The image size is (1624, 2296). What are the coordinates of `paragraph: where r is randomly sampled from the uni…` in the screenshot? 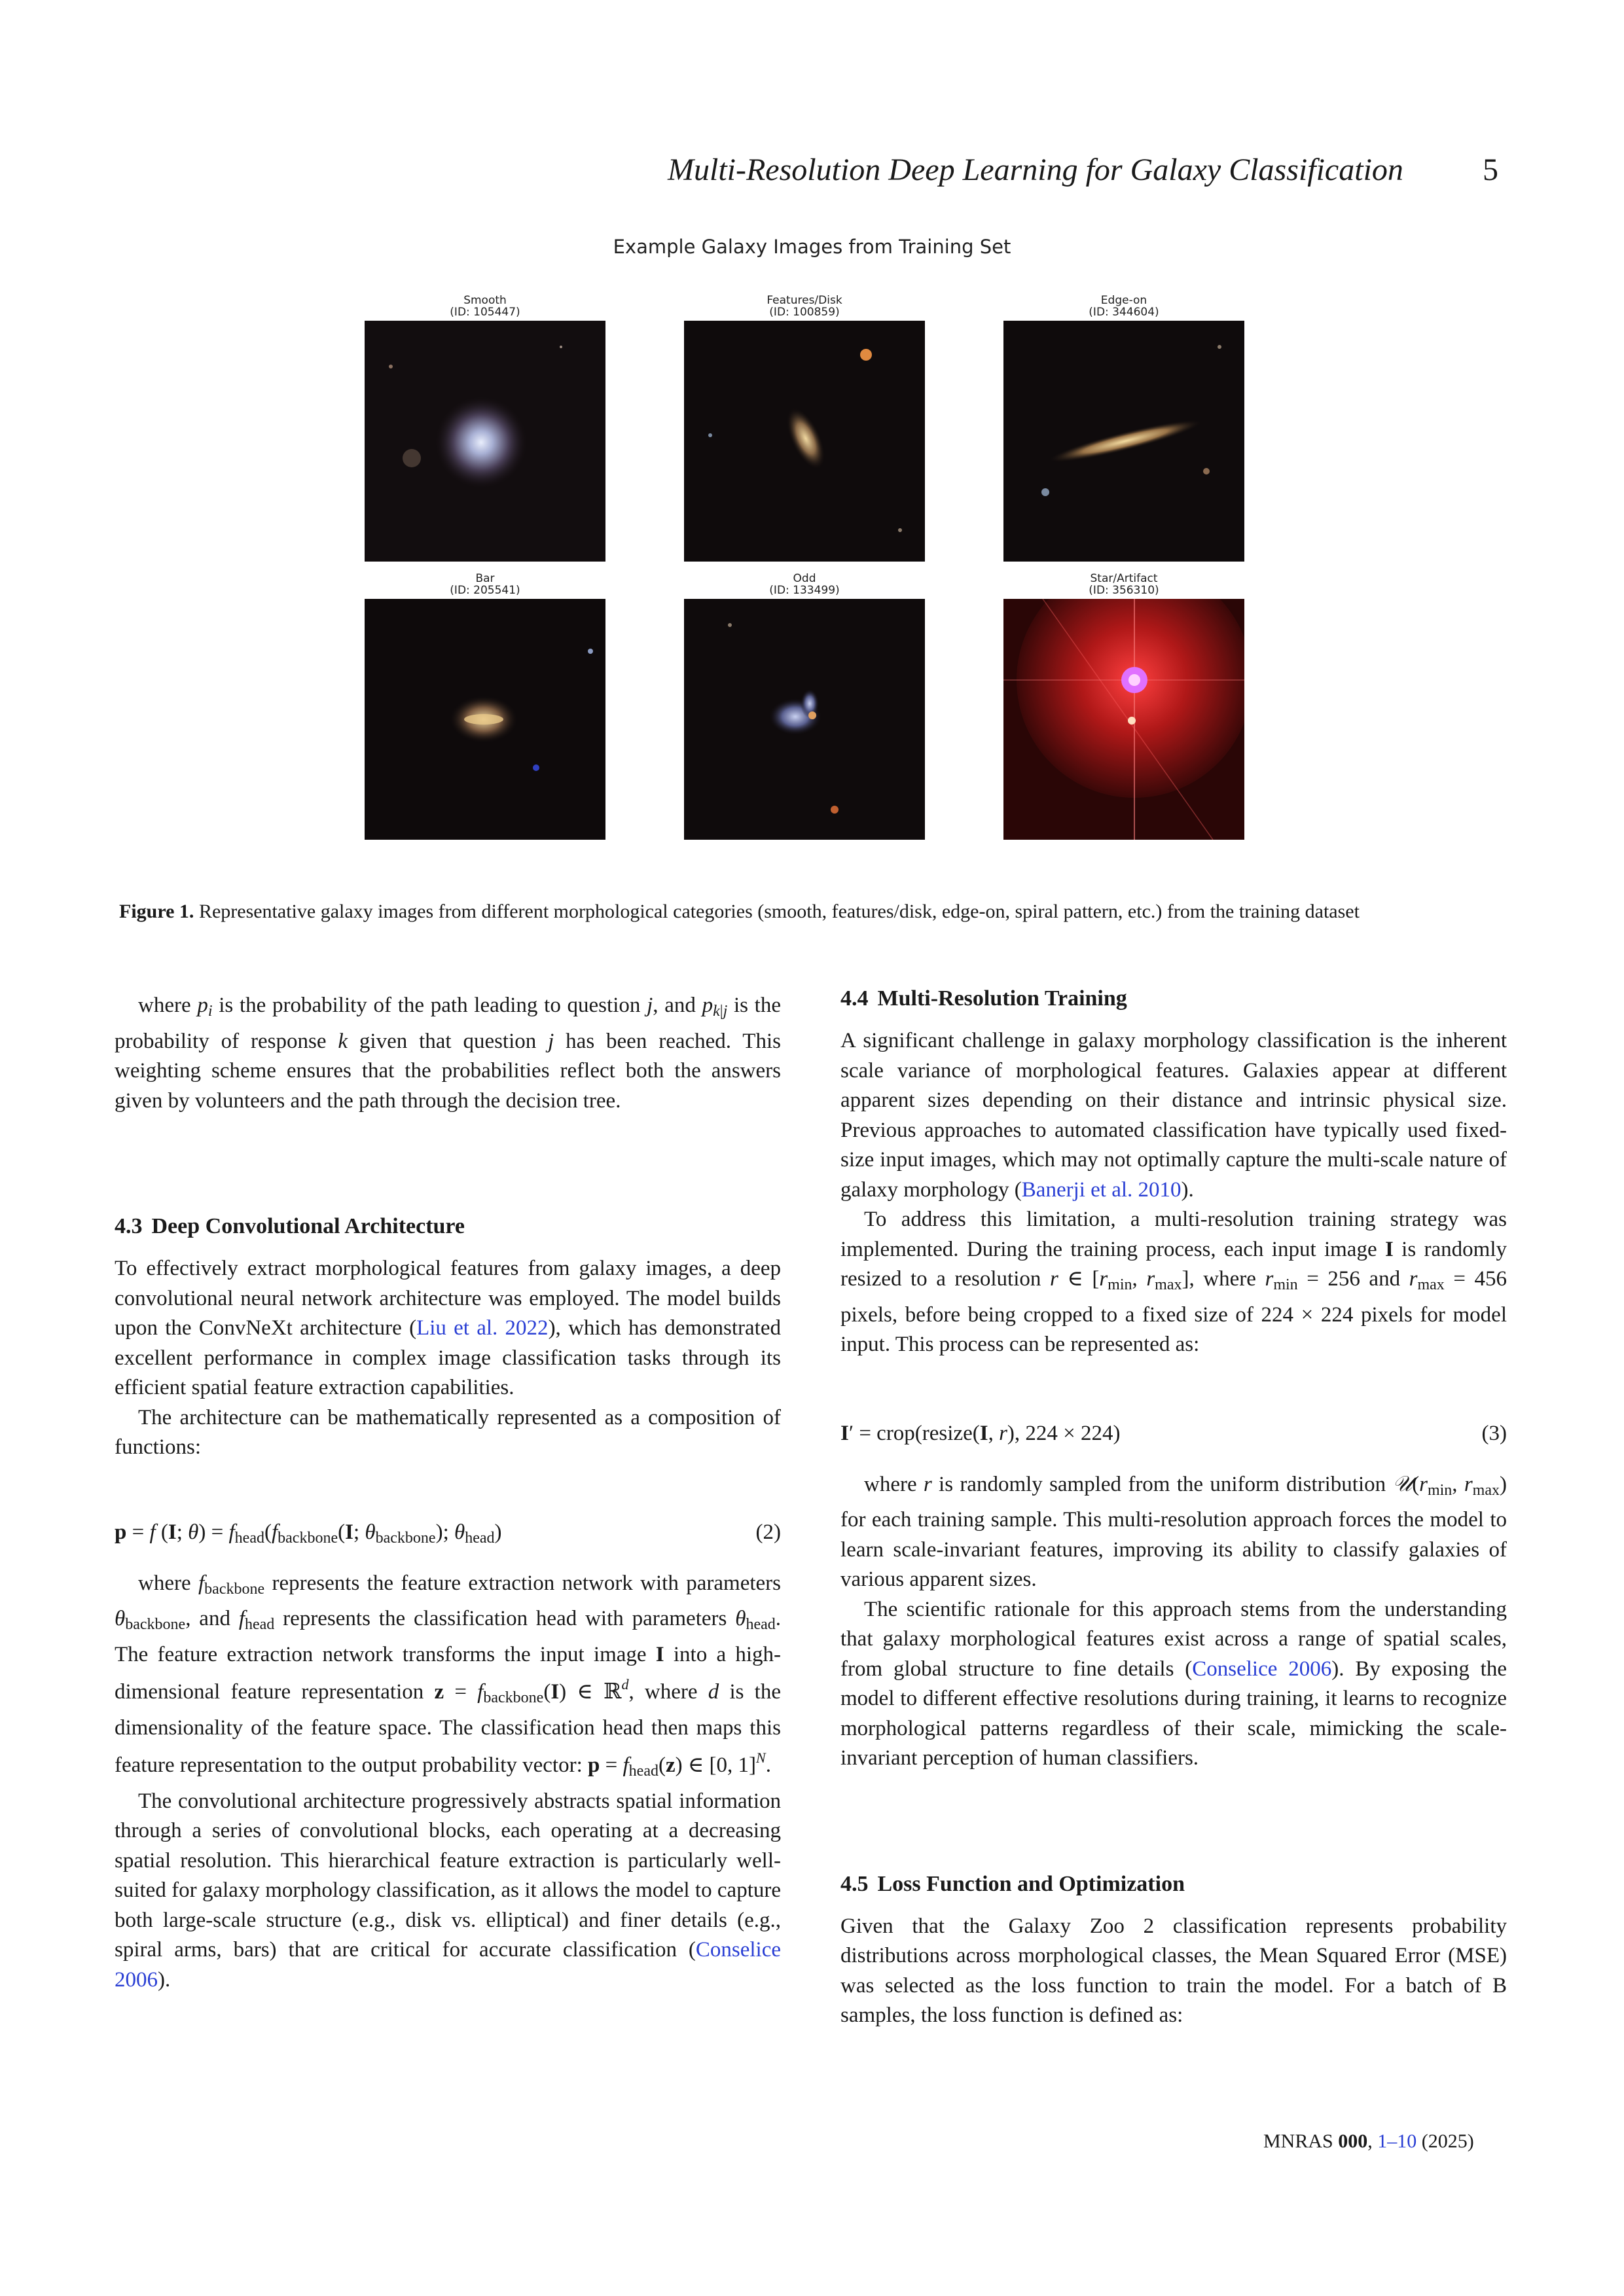 It's located at (1173, 1532).